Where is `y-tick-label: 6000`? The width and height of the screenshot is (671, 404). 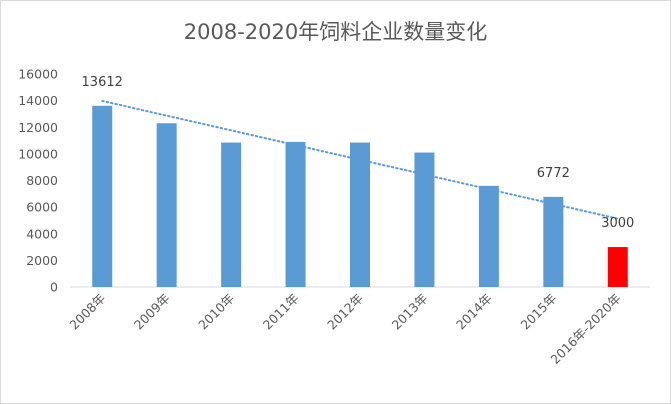
y-tick-label: 6000 is located at coordinates (42, 207).